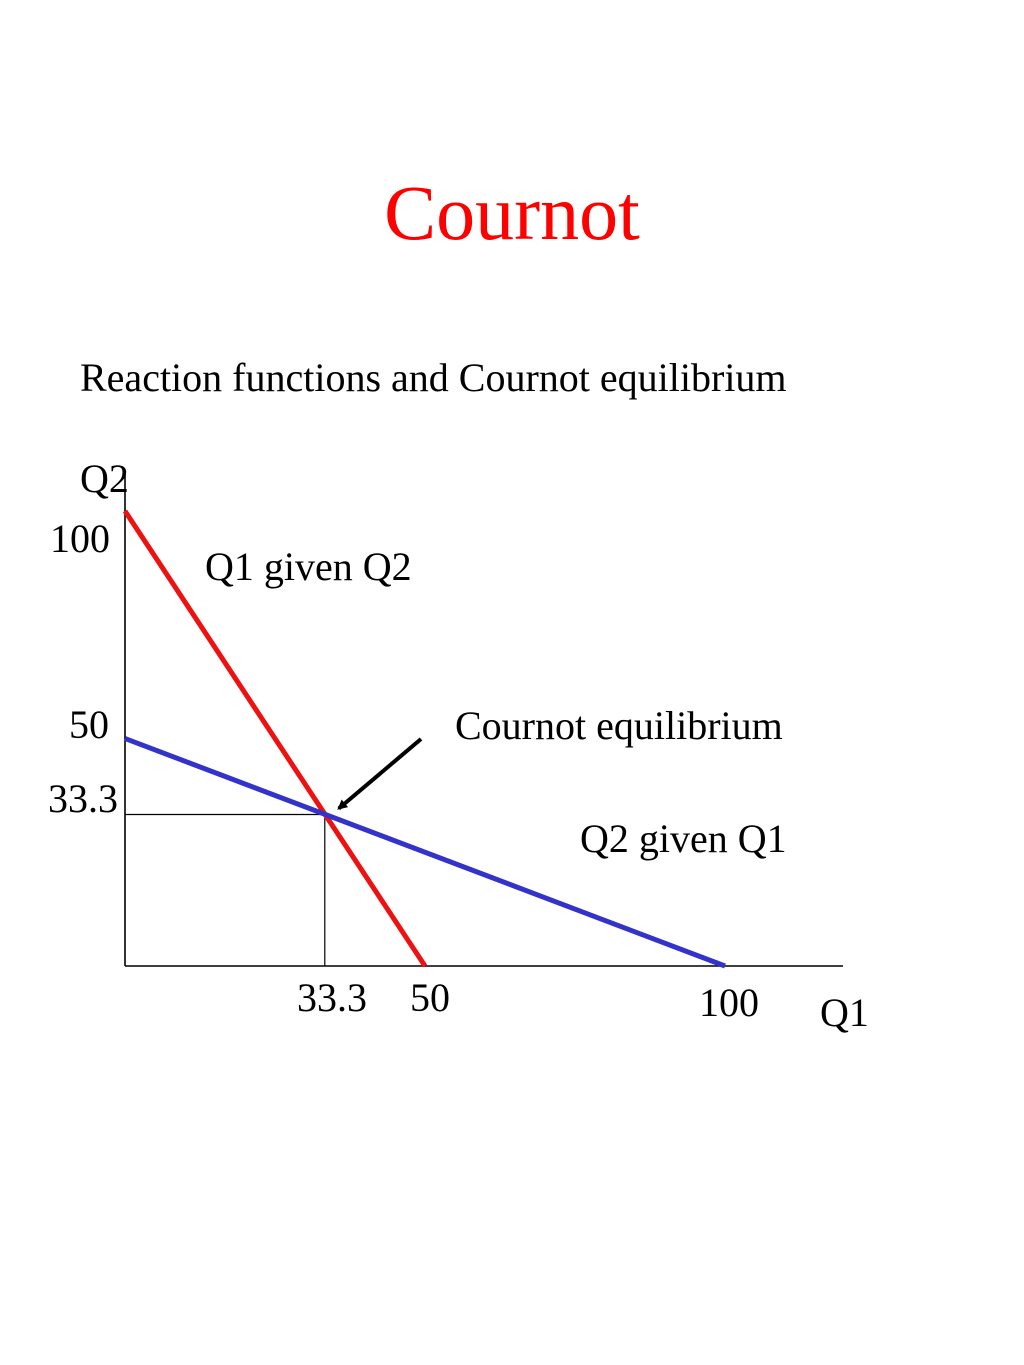  Describe the element at coordinates (80, 538) in the screenshot. I see `y-tick-label-100: 100` at that location.